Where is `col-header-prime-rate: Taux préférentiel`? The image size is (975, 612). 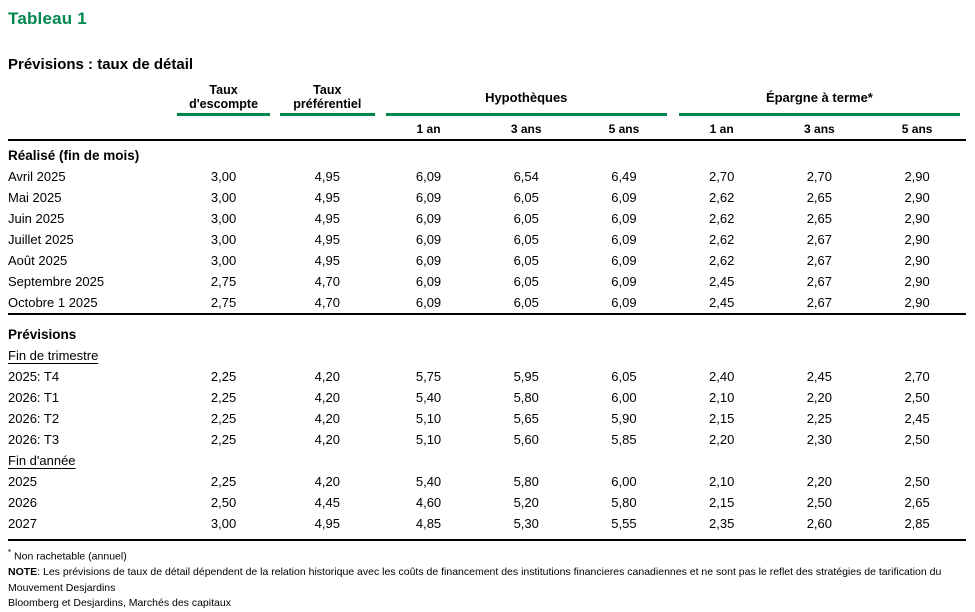 col-header-prime-rate: Taux préférentiel is located at coordinates (327, 96).